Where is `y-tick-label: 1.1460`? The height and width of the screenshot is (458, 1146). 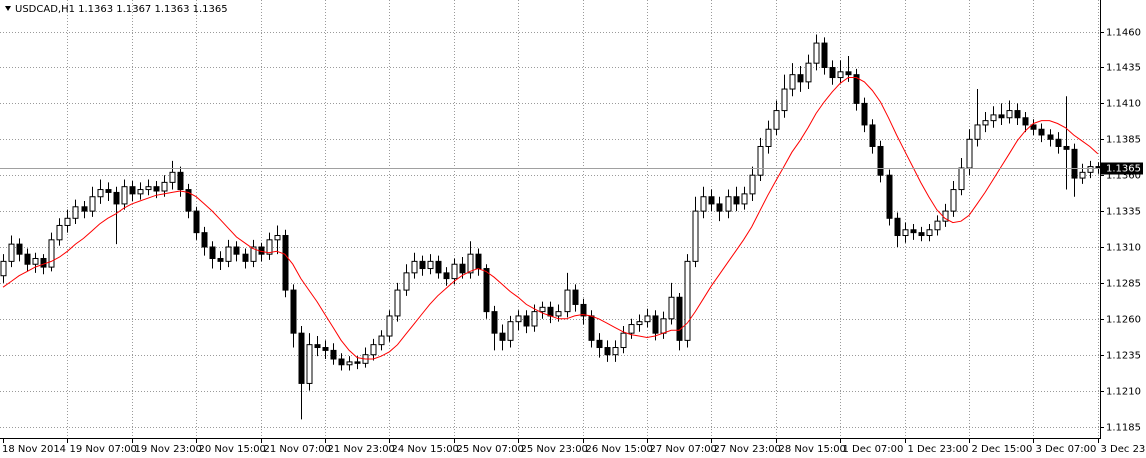
y-tick-label: 1.1460 is located at coordinates (1123, 33).